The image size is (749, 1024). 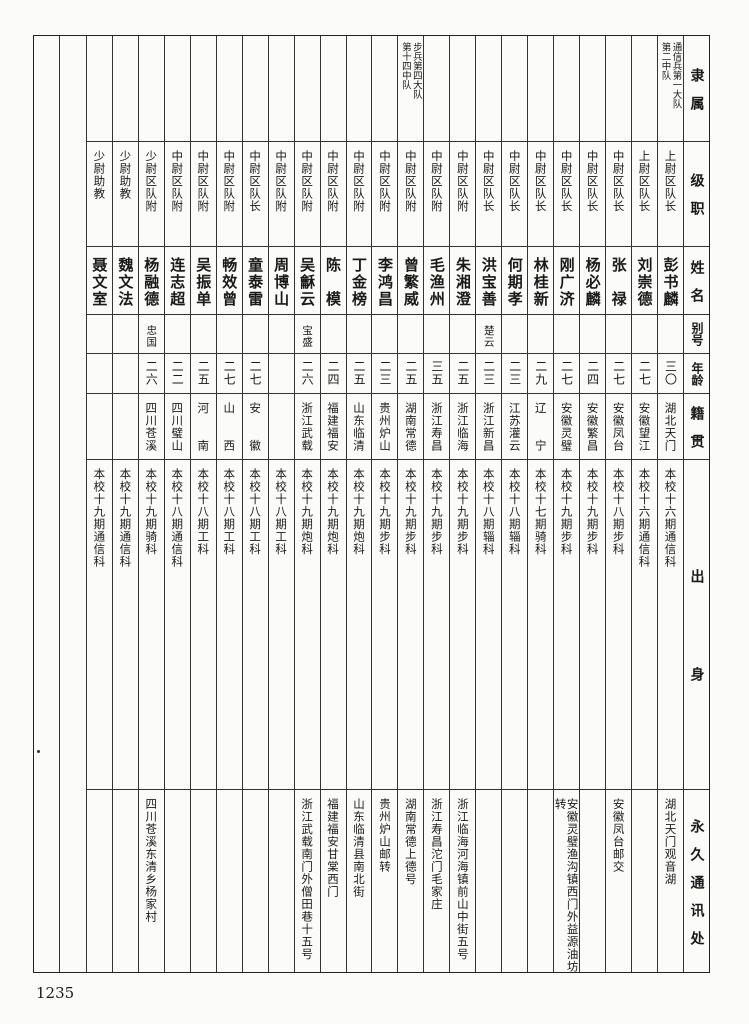 I want to click on native-text: 安徽望江, so click(x=644, y=427).